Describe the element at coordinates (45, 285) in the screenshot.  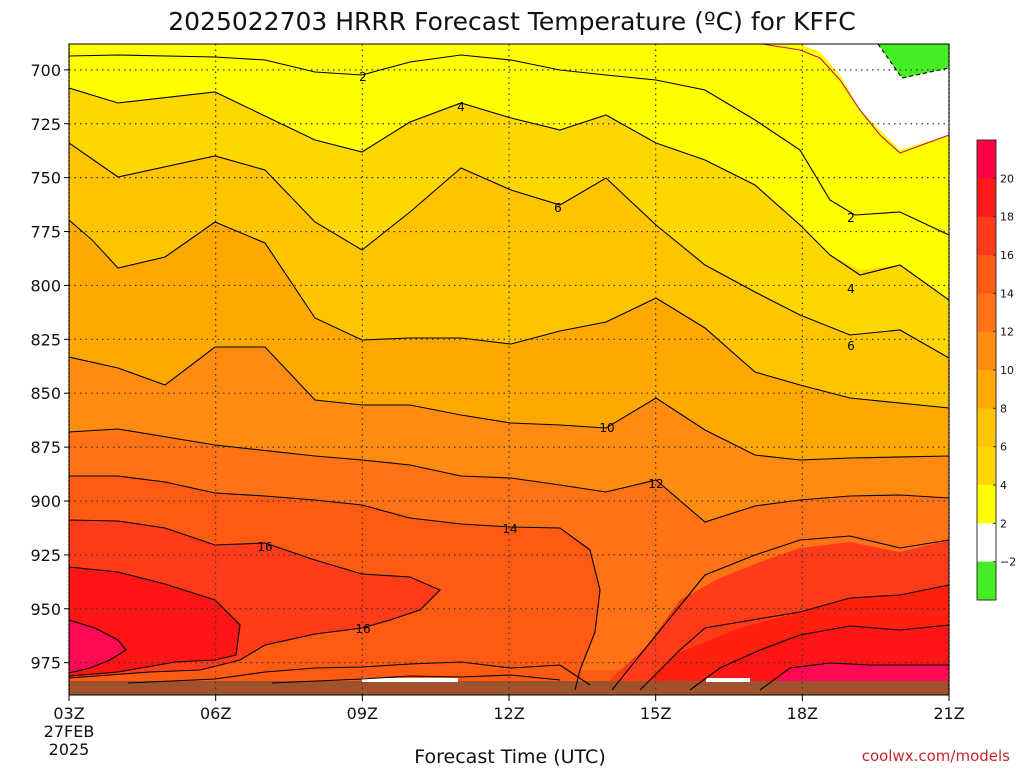
I see `y-tick-label: 800` at that location.